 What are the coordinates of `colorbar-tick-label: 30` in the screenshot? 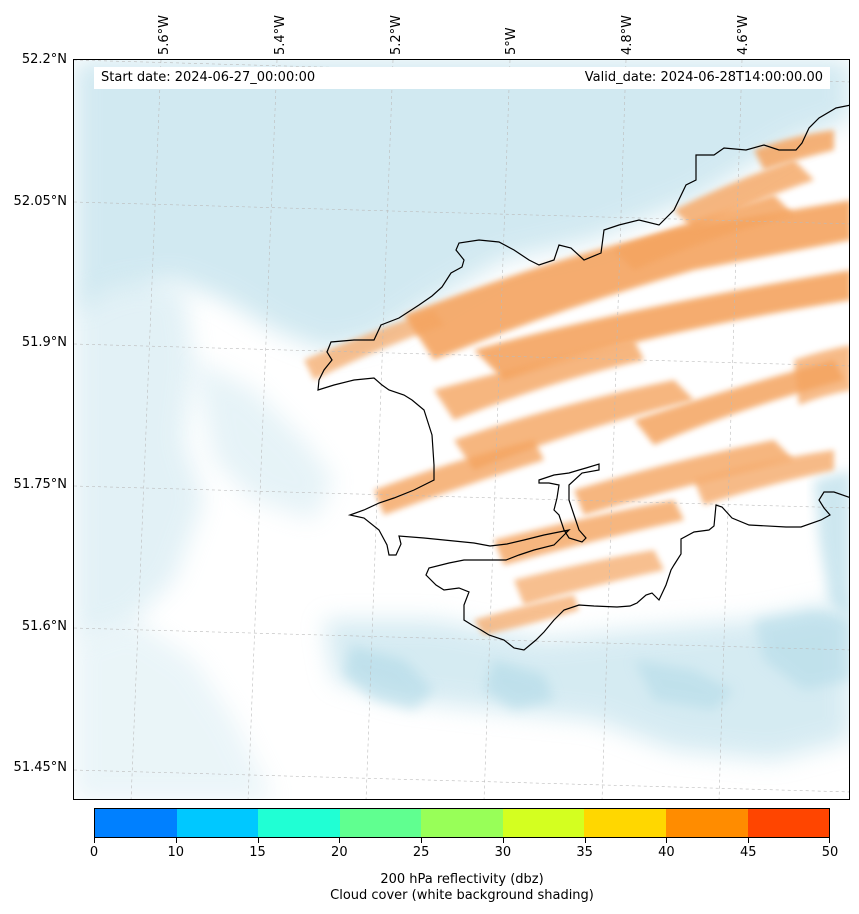 It's located at (503, 852).